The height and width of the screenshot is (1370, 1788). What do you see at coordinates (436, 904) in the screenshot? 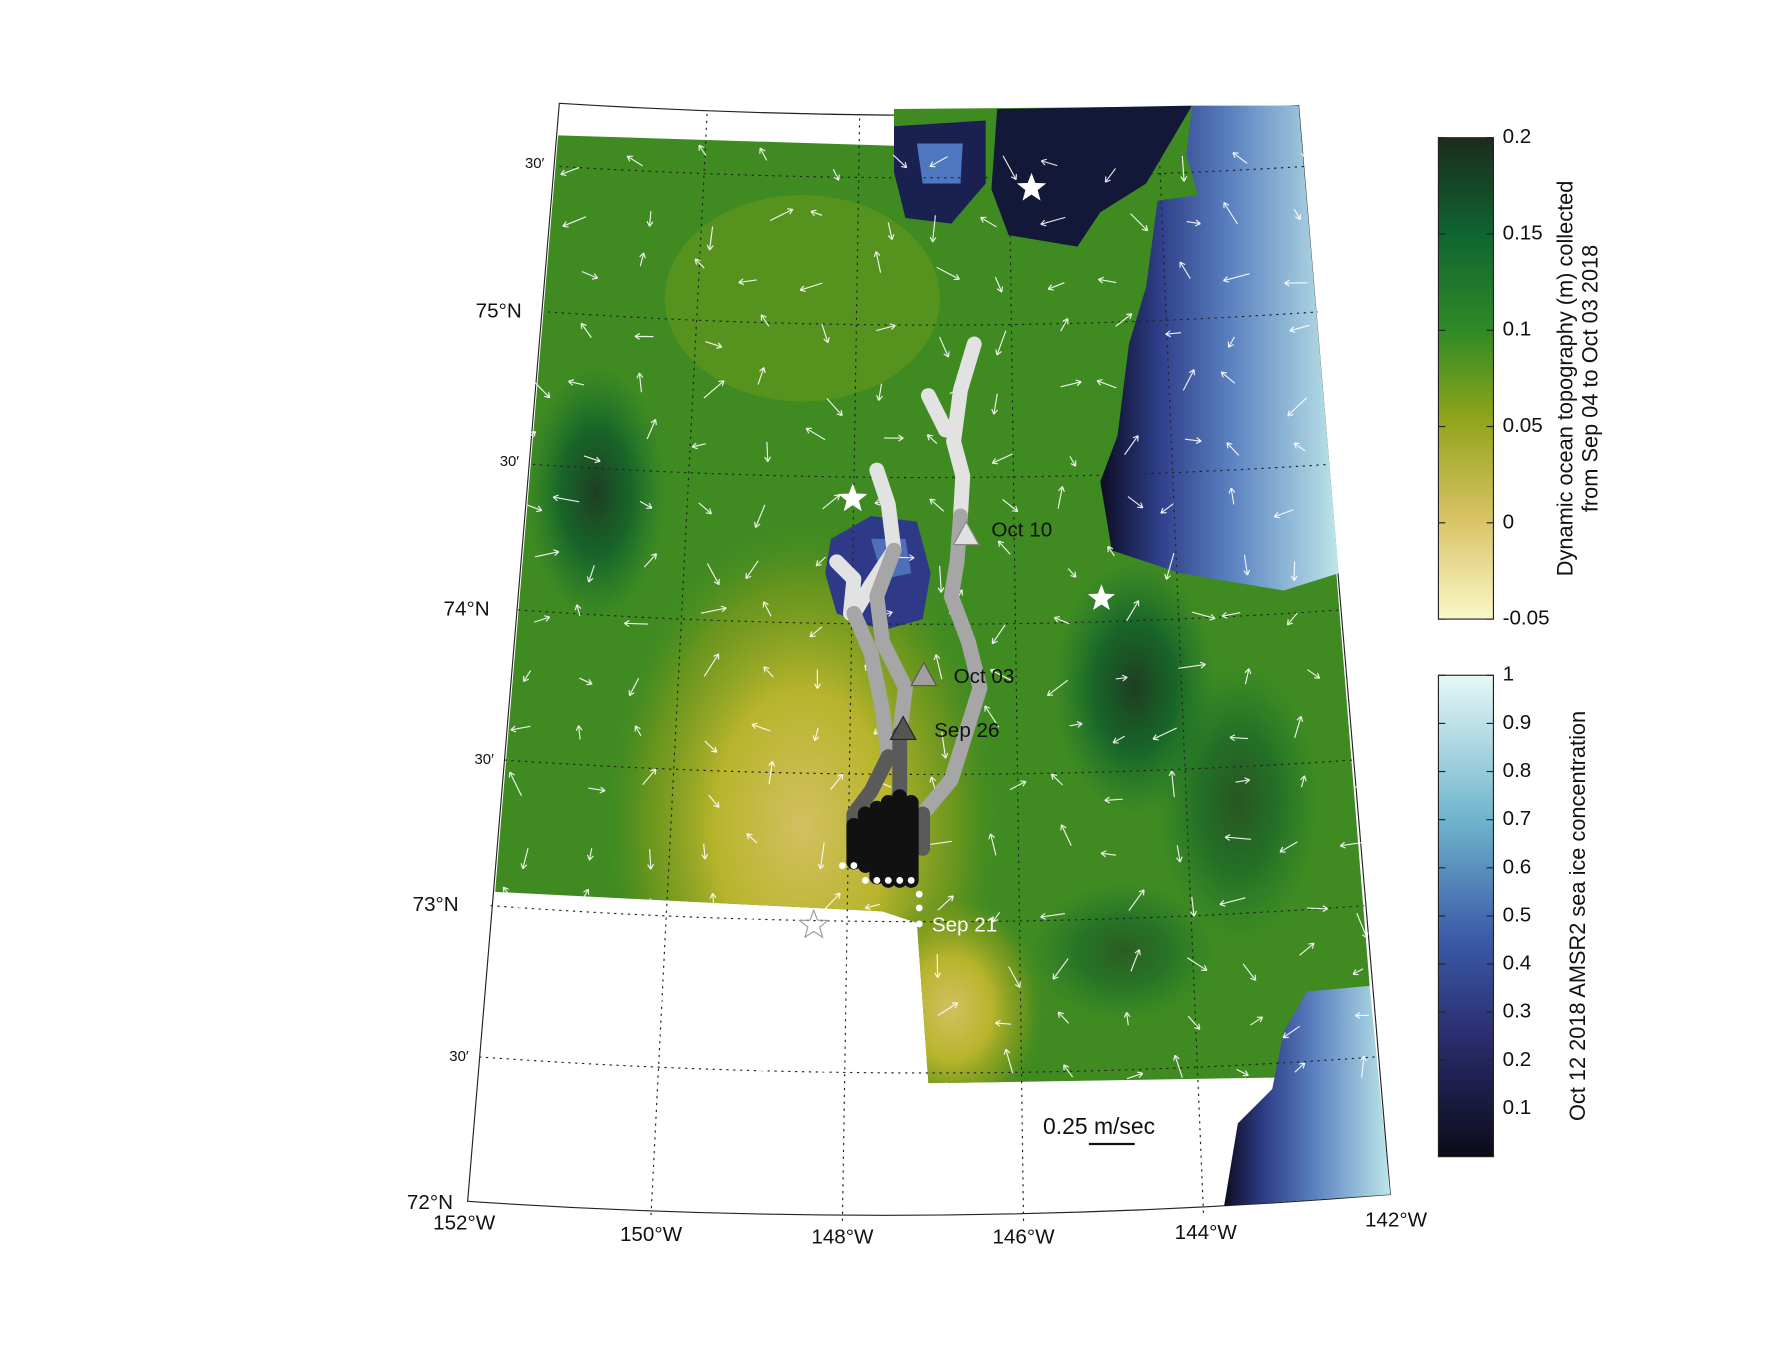
I see `lat-label: 73°N` at bounding box center [436, 904].